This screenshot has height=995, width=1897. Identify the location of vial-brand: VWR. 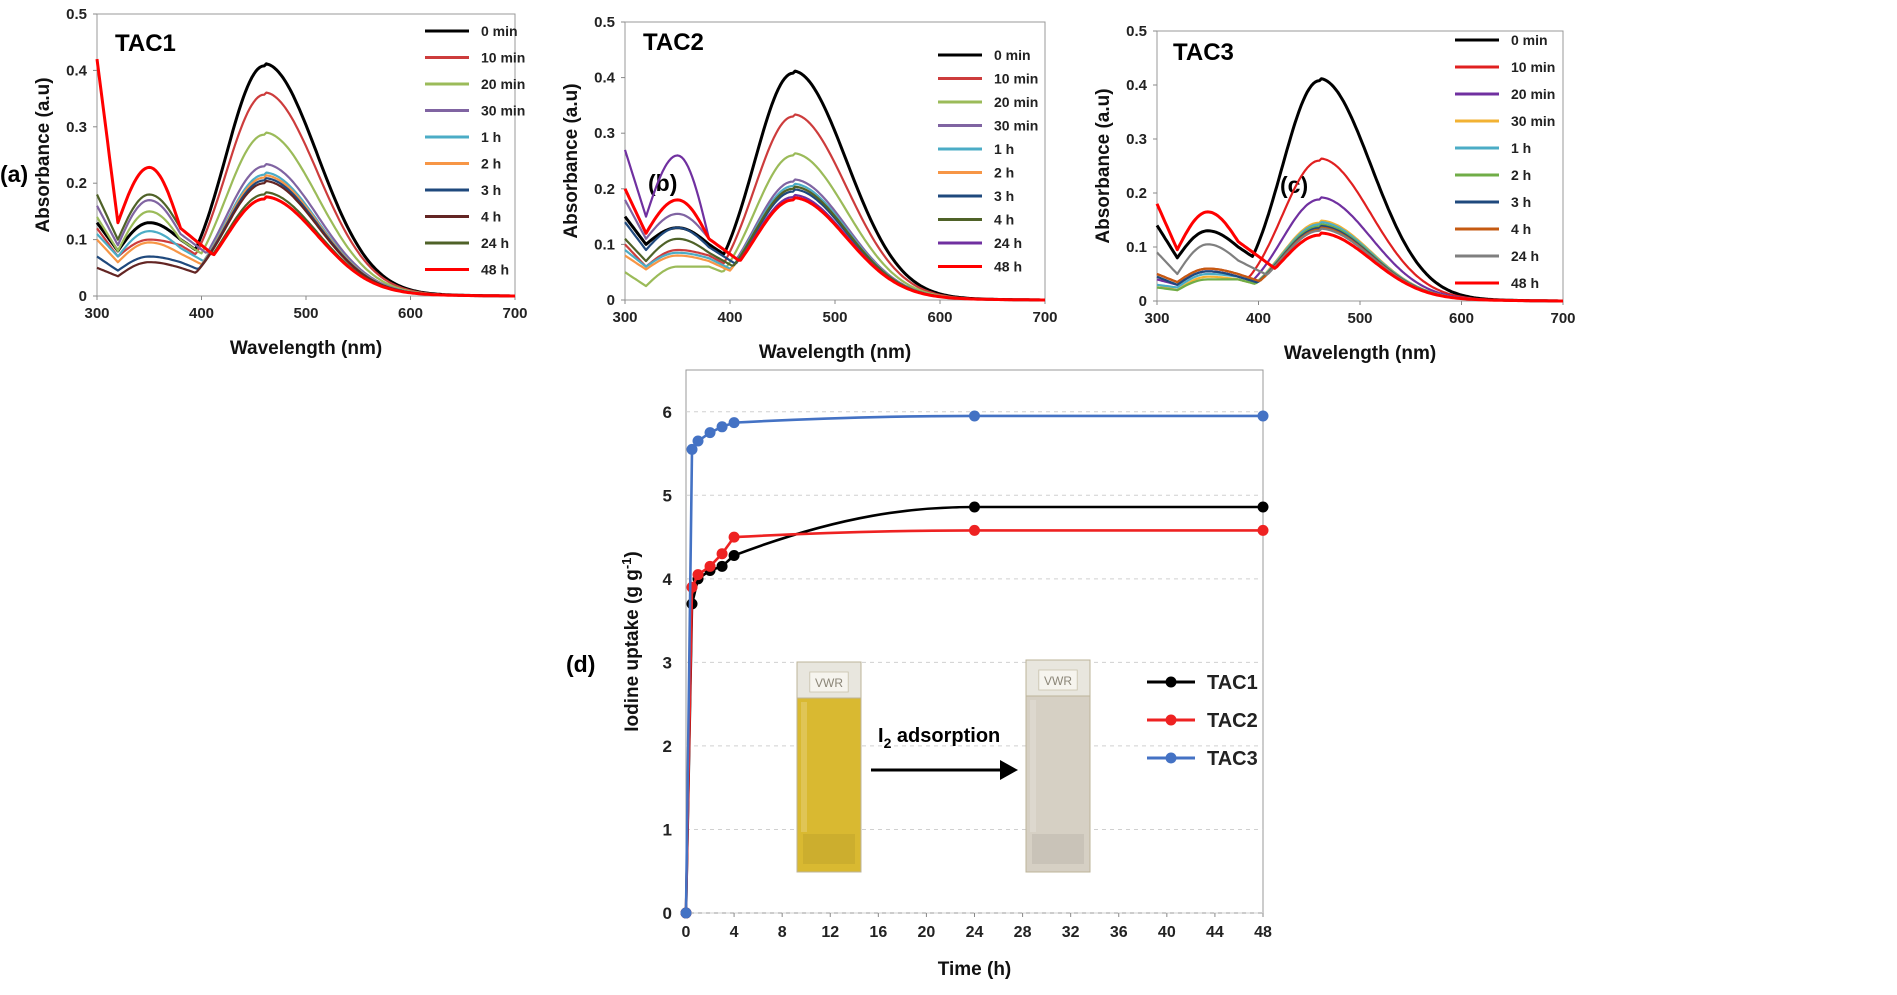
(829, 683).